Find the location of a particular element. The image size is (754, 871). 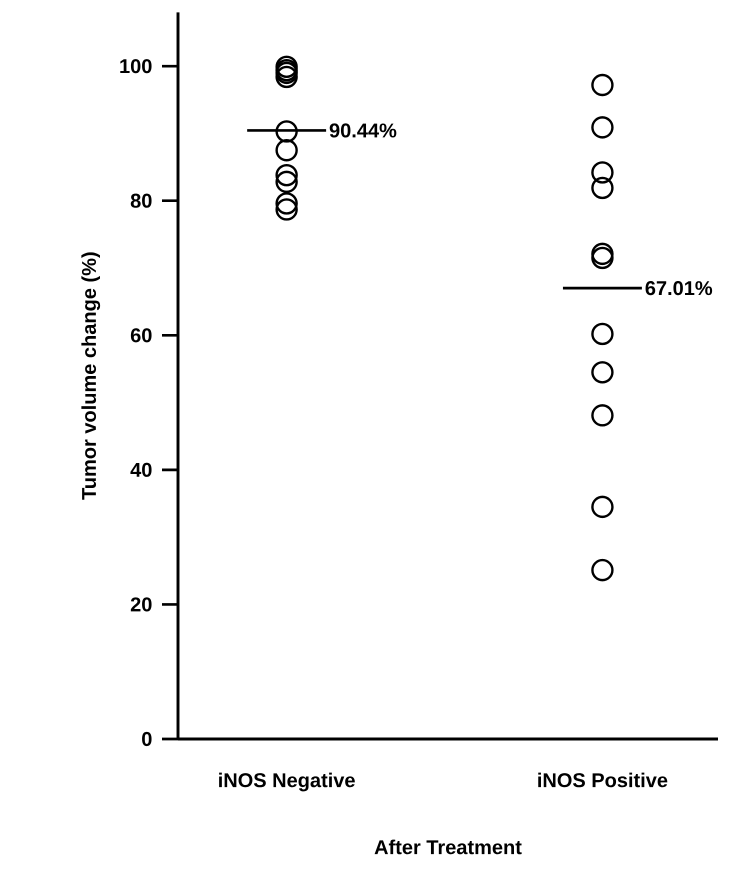

y-tick-label: 20 is located at coordinates (141, 604).